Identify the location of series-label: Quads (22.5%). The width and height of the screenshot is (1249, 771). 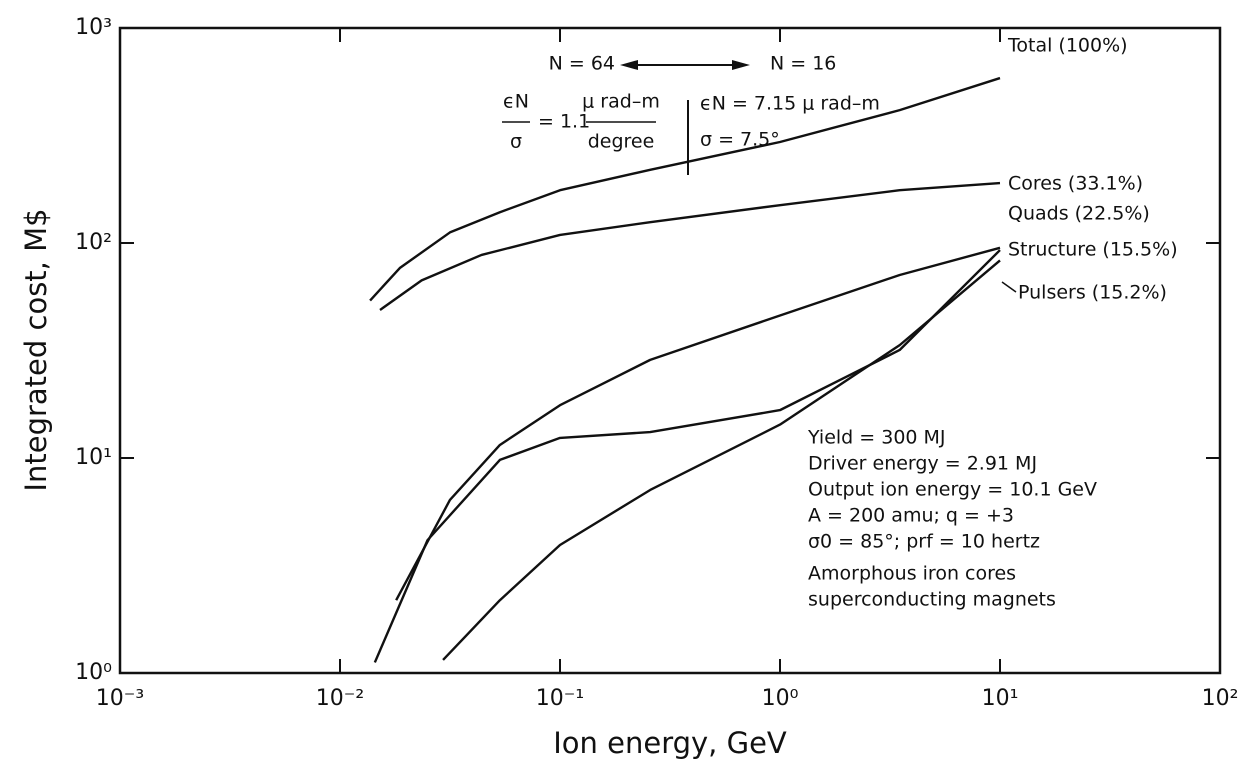
(1079, 214).